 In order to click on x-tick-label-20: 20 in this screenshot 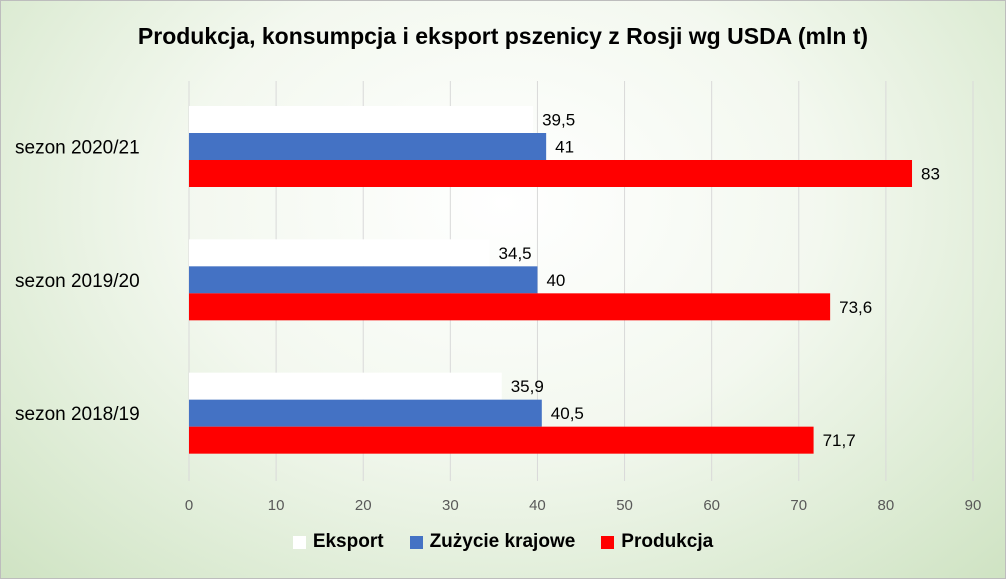, I will do `click(363, 505)`.